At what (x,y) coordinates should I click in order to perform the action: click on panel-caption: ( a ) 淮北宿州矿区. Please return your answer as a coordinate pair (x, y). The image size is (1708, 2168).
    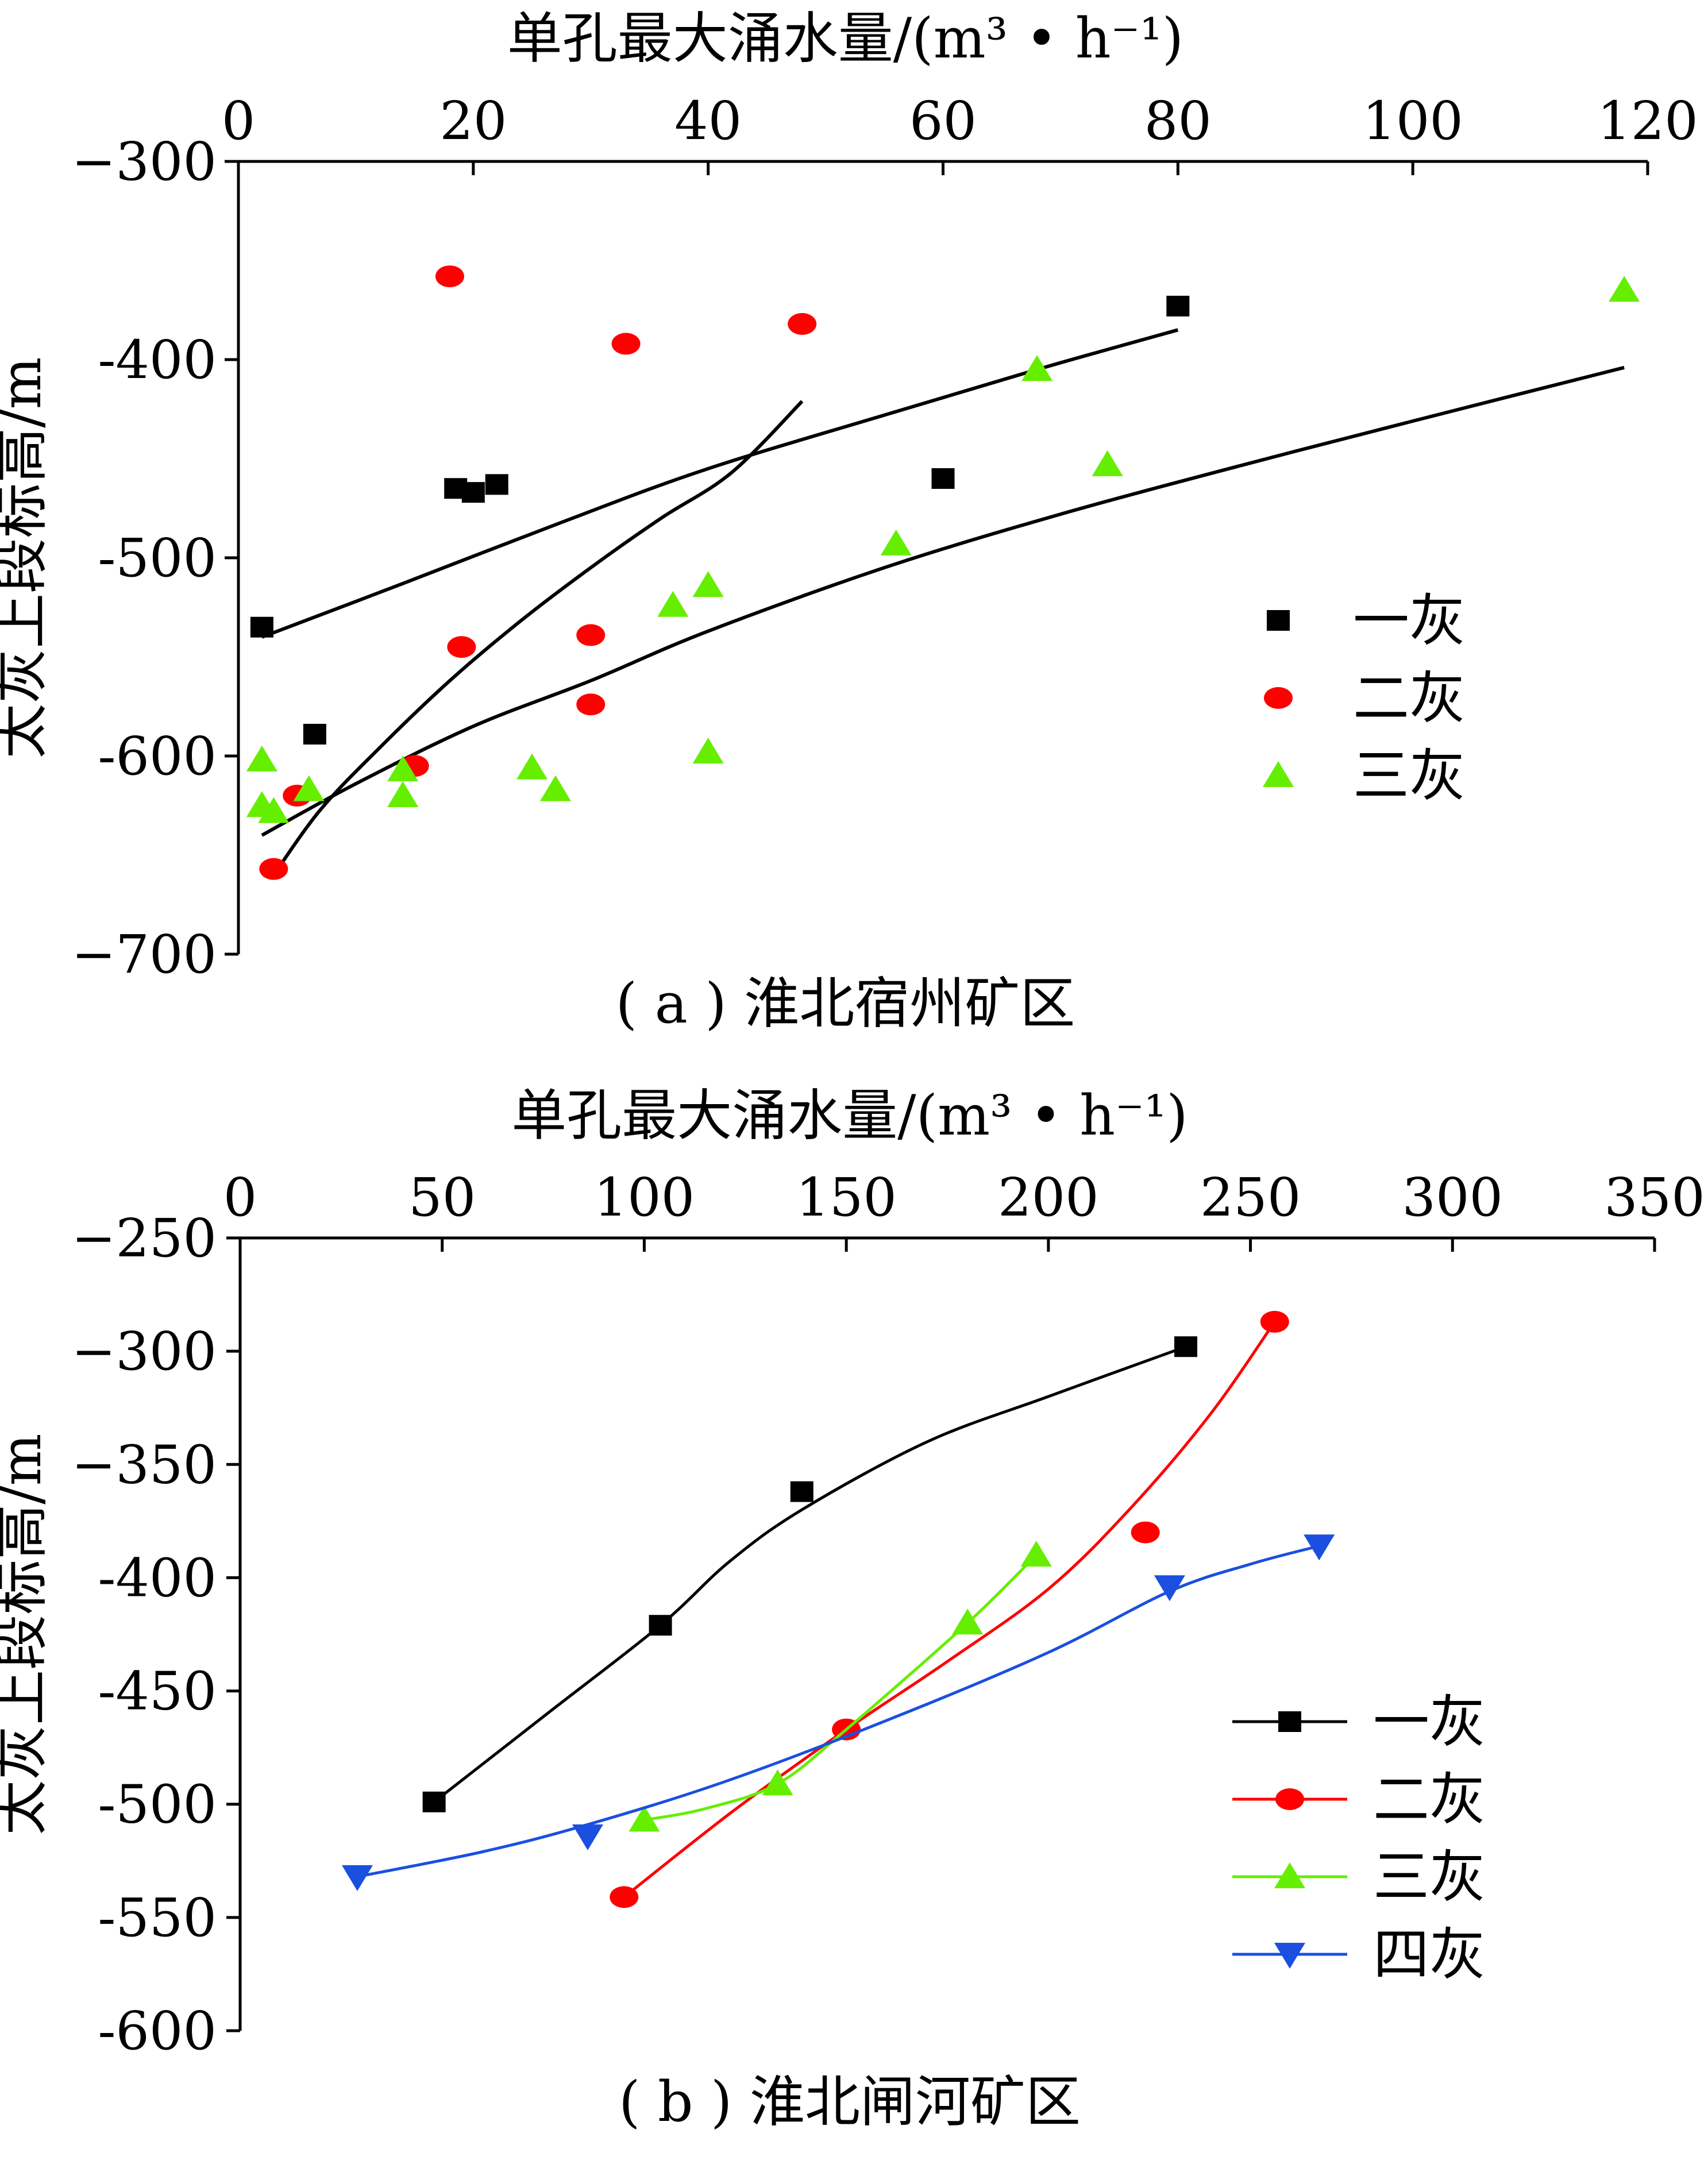
    Looking at the image, I should click on (845, 1003).